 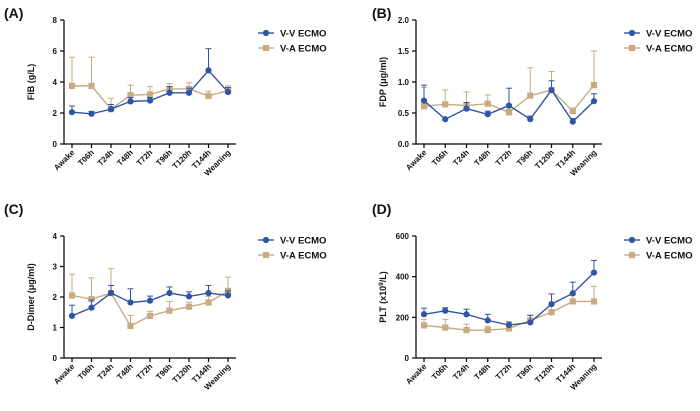 I want to click on panel-label: (C), so click(x=13, y=209).